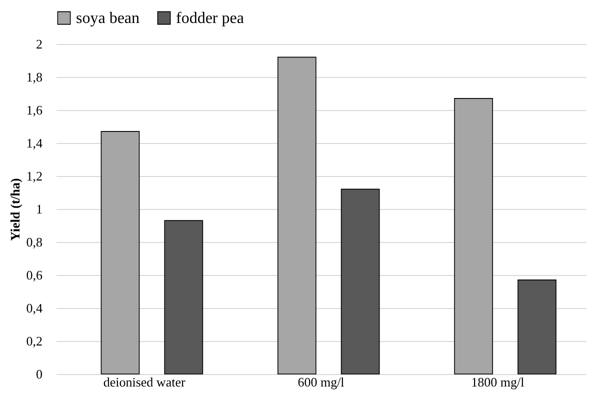 The width and height of the screenshot is (614, 415). I want to click on y-tick-label: 1,2, so click(34, 176).